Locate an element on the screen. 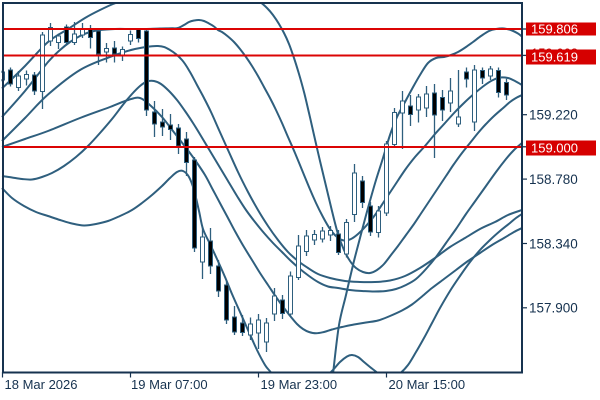 The image size is (600, 400). svg-text: 158.340 is located at coordinates (553, 243).